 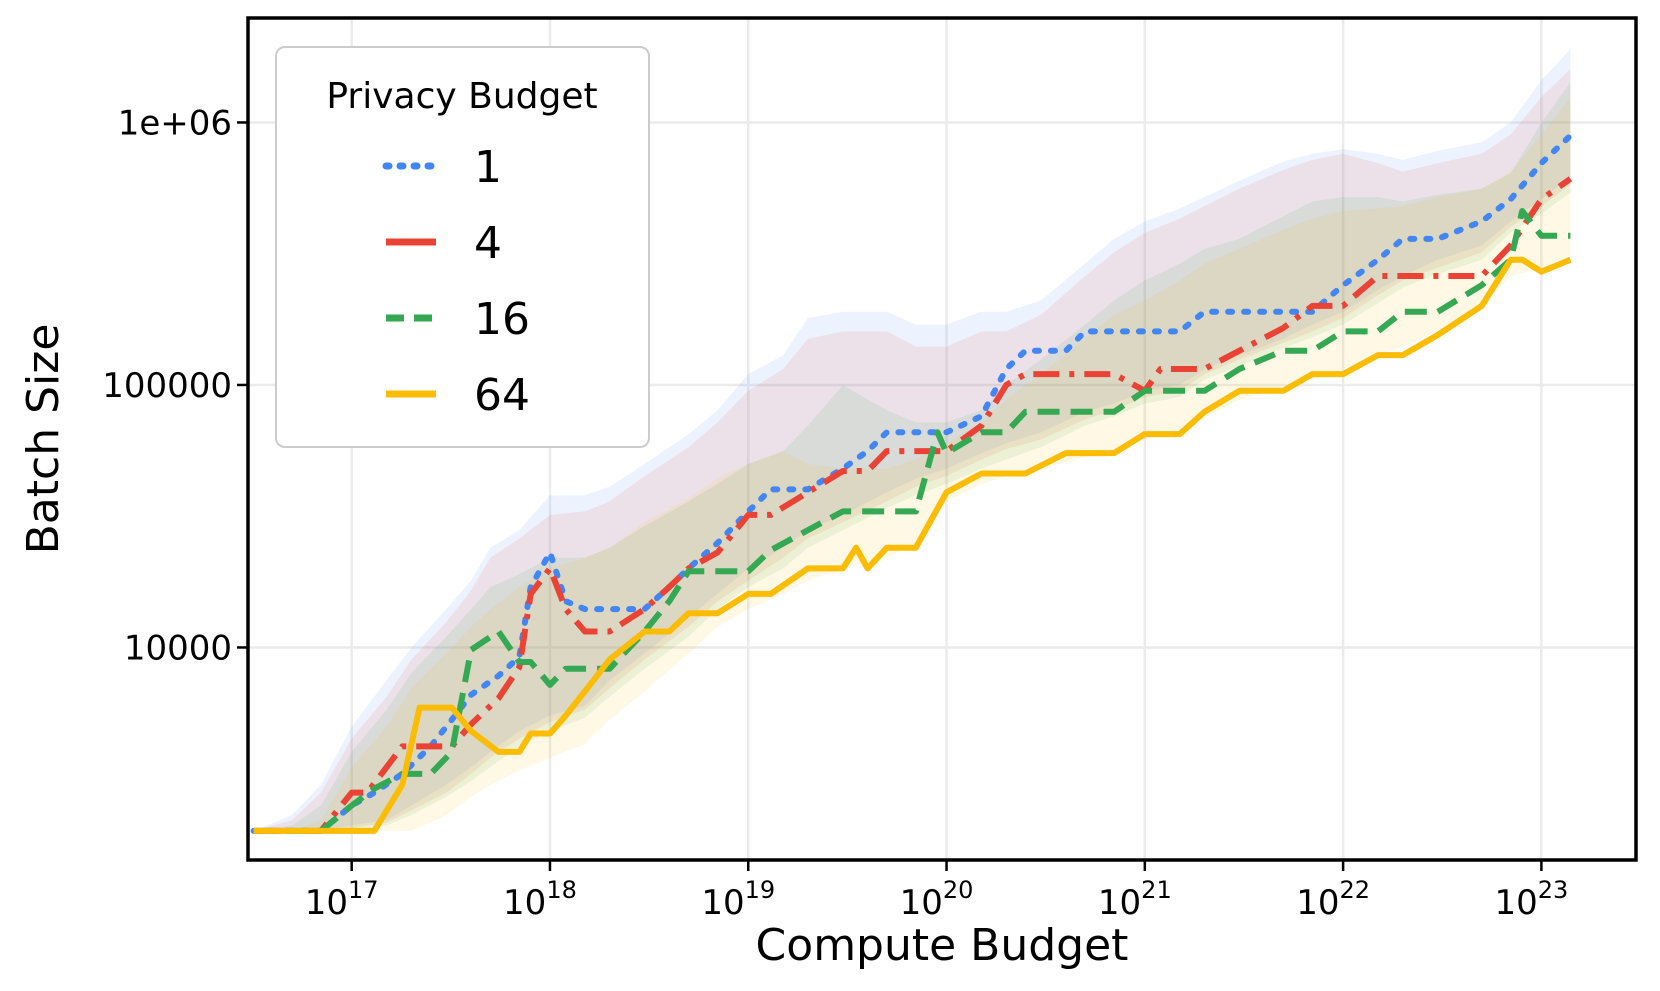 I want to click on x-tick-label-base-6: 10, so click(x=1515, y=903).